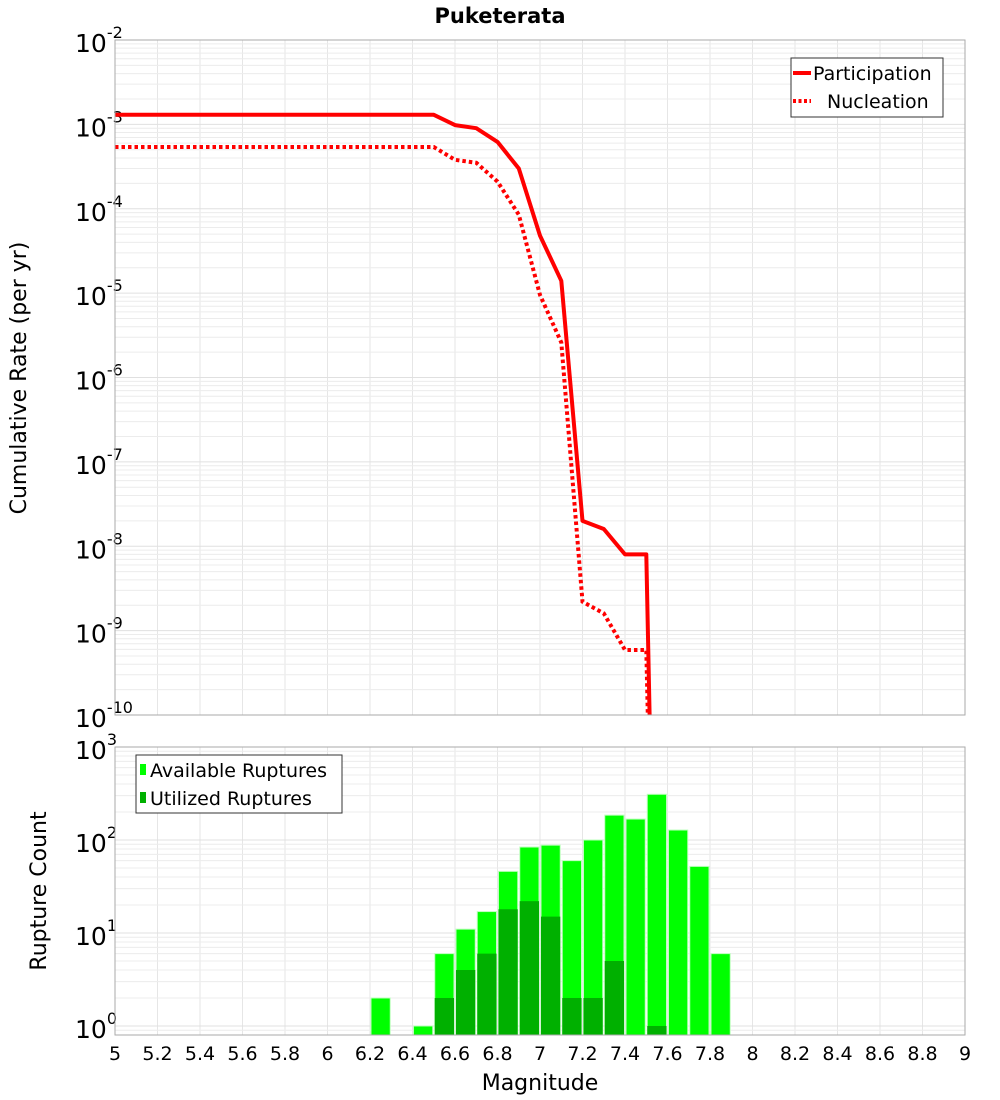 The width and height of the screenshot is (1000, 1100). I want to click on x-tick-label: 6.4, so click(412, 1054).